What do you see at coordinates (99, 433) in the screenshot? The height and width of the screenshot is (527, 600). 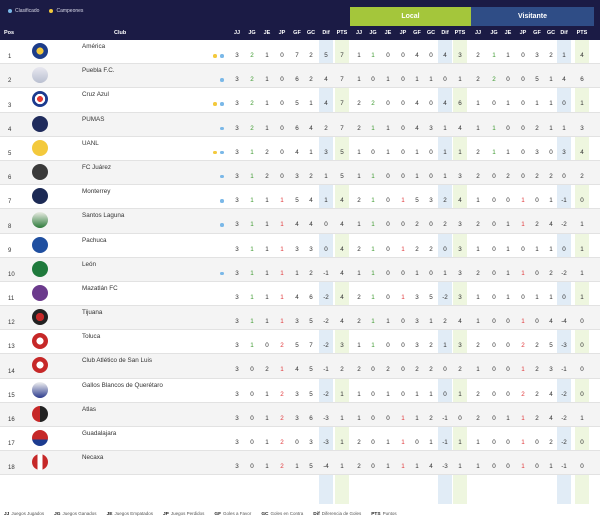 I see `club-name: Guadalajara` at bounding box center [99, 433].